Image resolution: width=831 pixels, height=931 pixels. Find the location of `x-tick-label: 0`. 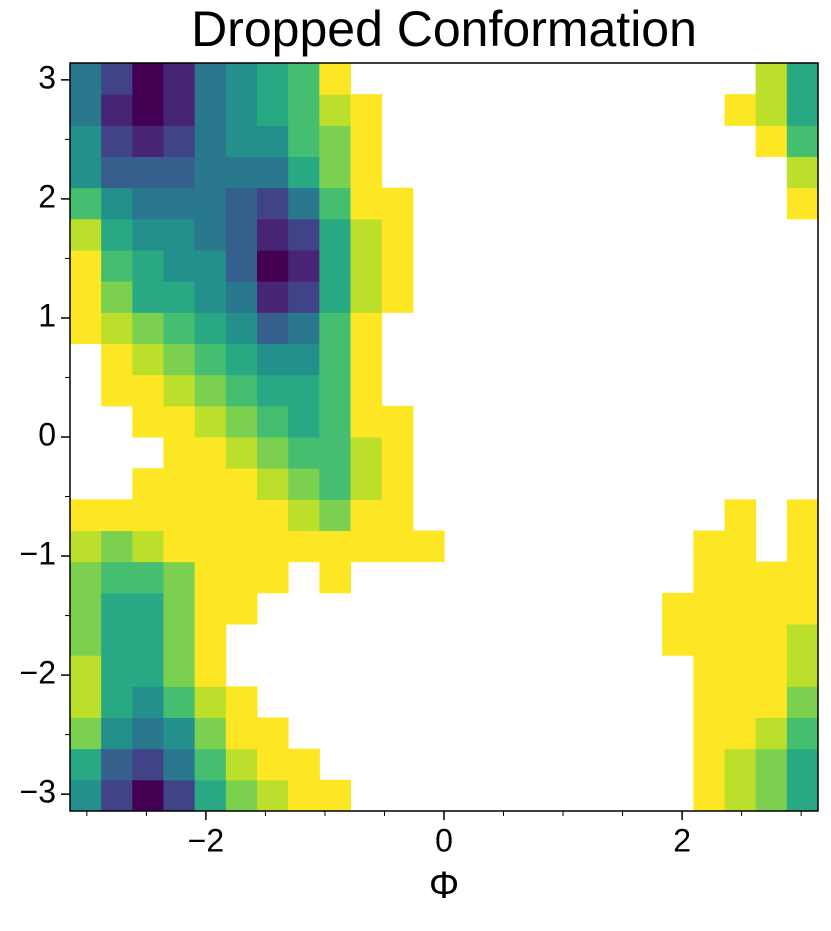

x-tick-label: 0 is located at coordinates (444, 840).